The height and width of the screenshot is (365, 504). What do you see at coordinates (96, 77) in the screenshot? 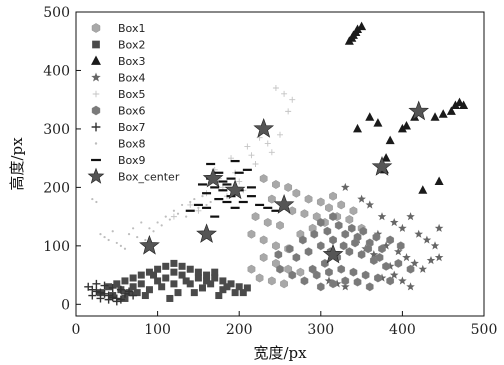
I see `legend-marker-box4` at bounding box center [96, 77].